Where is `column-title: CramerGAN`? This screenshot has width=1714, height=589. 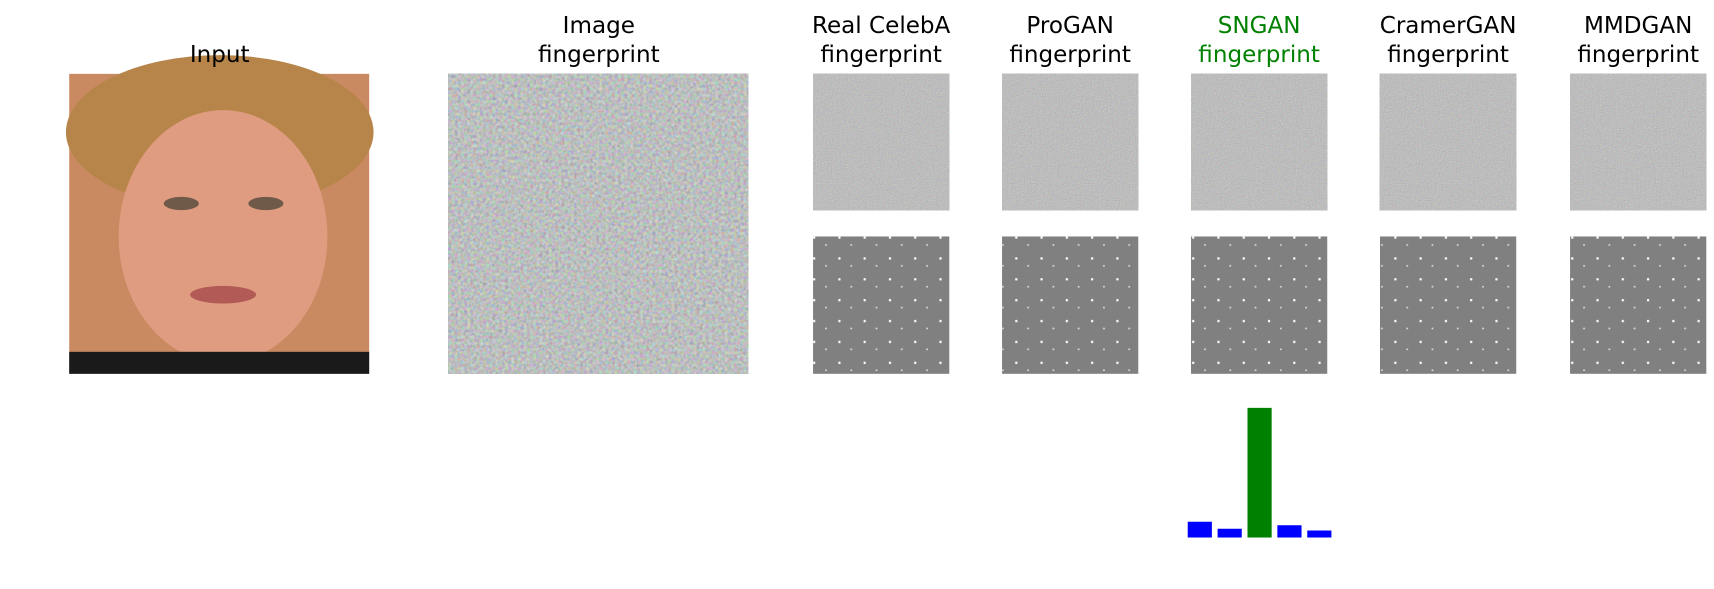
column-title: CramerGAN is located at coordinates (1448, 26).